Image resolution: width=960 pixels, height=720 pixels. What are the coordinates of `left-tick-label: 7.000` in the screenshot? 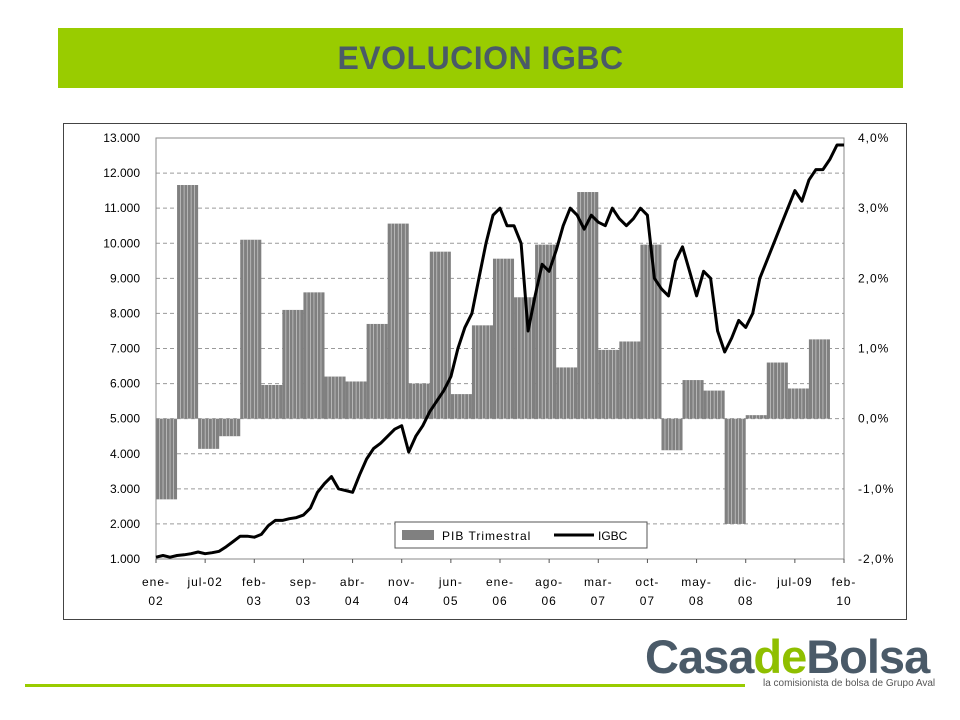 It's located at (125, 349).